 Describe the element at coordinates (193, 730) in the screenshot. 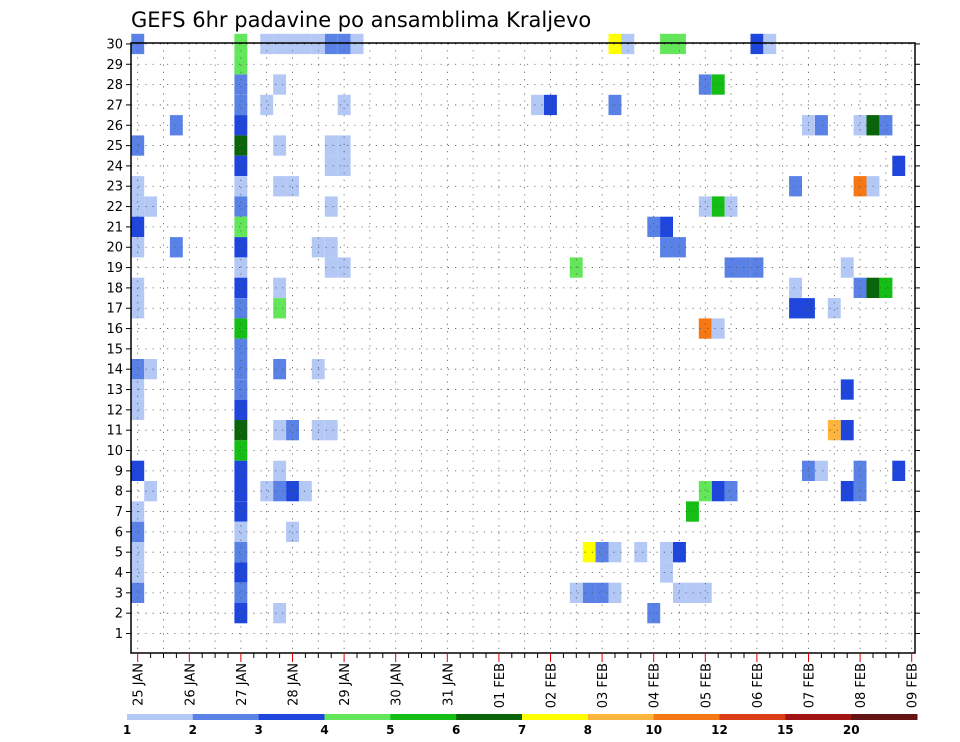

I see `scale-label: 2` at that location.